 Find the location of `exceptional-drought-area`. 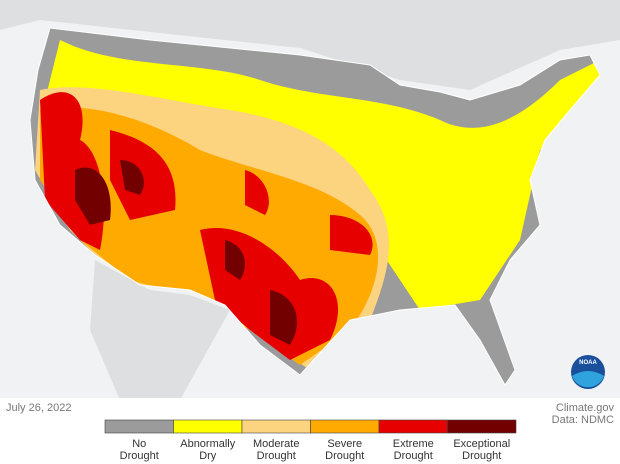

exceptional-drought-area is located at coordinates (186, 252).